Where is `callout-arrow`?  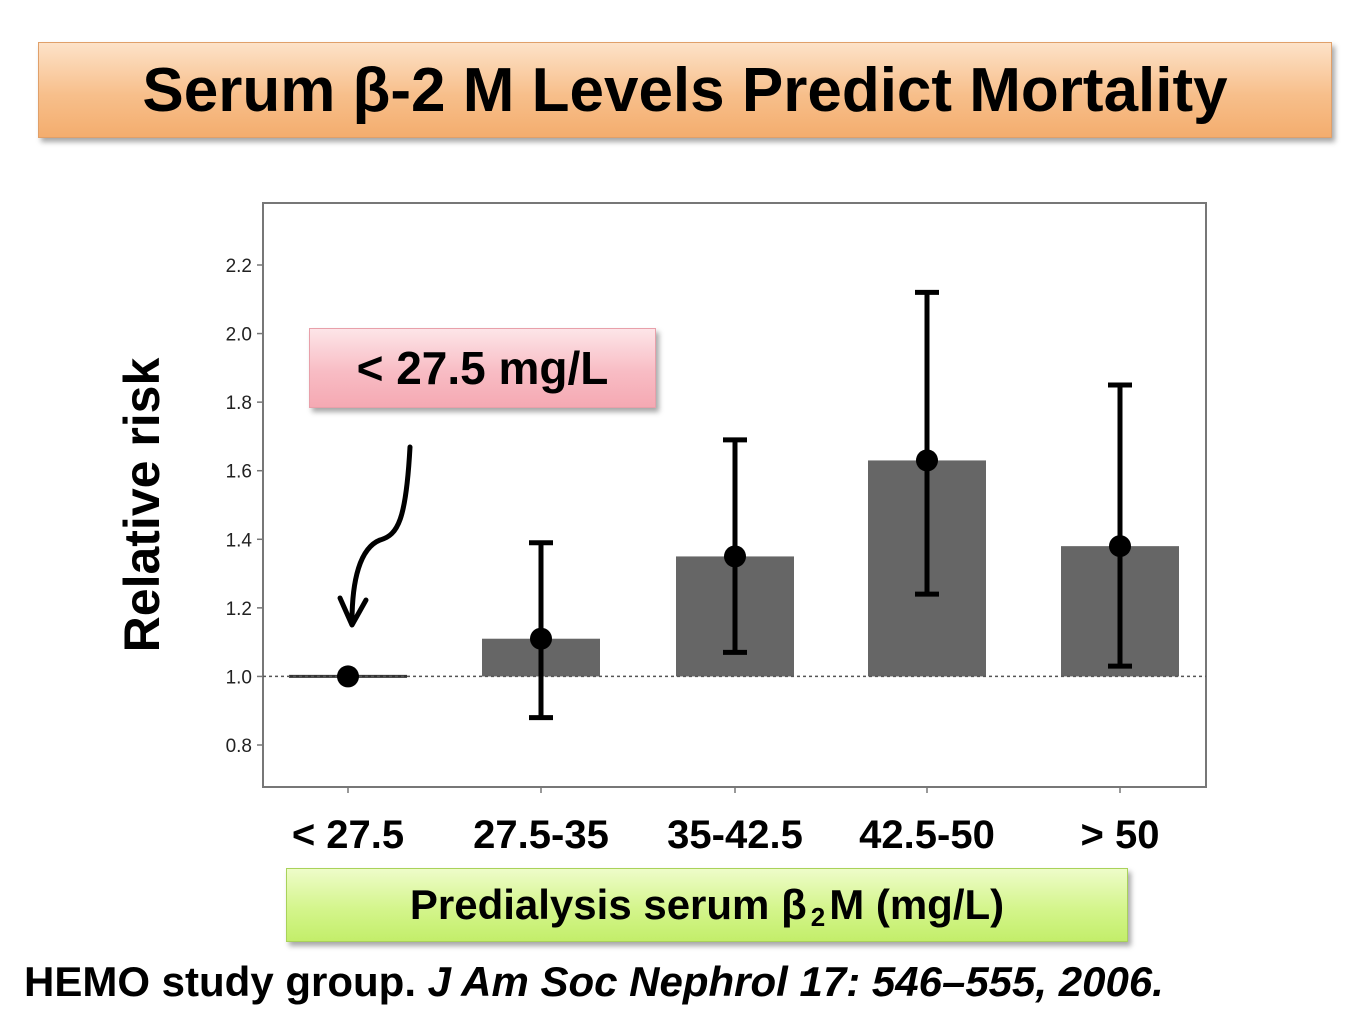 callout-arrow is located at coordinates (381, 534).